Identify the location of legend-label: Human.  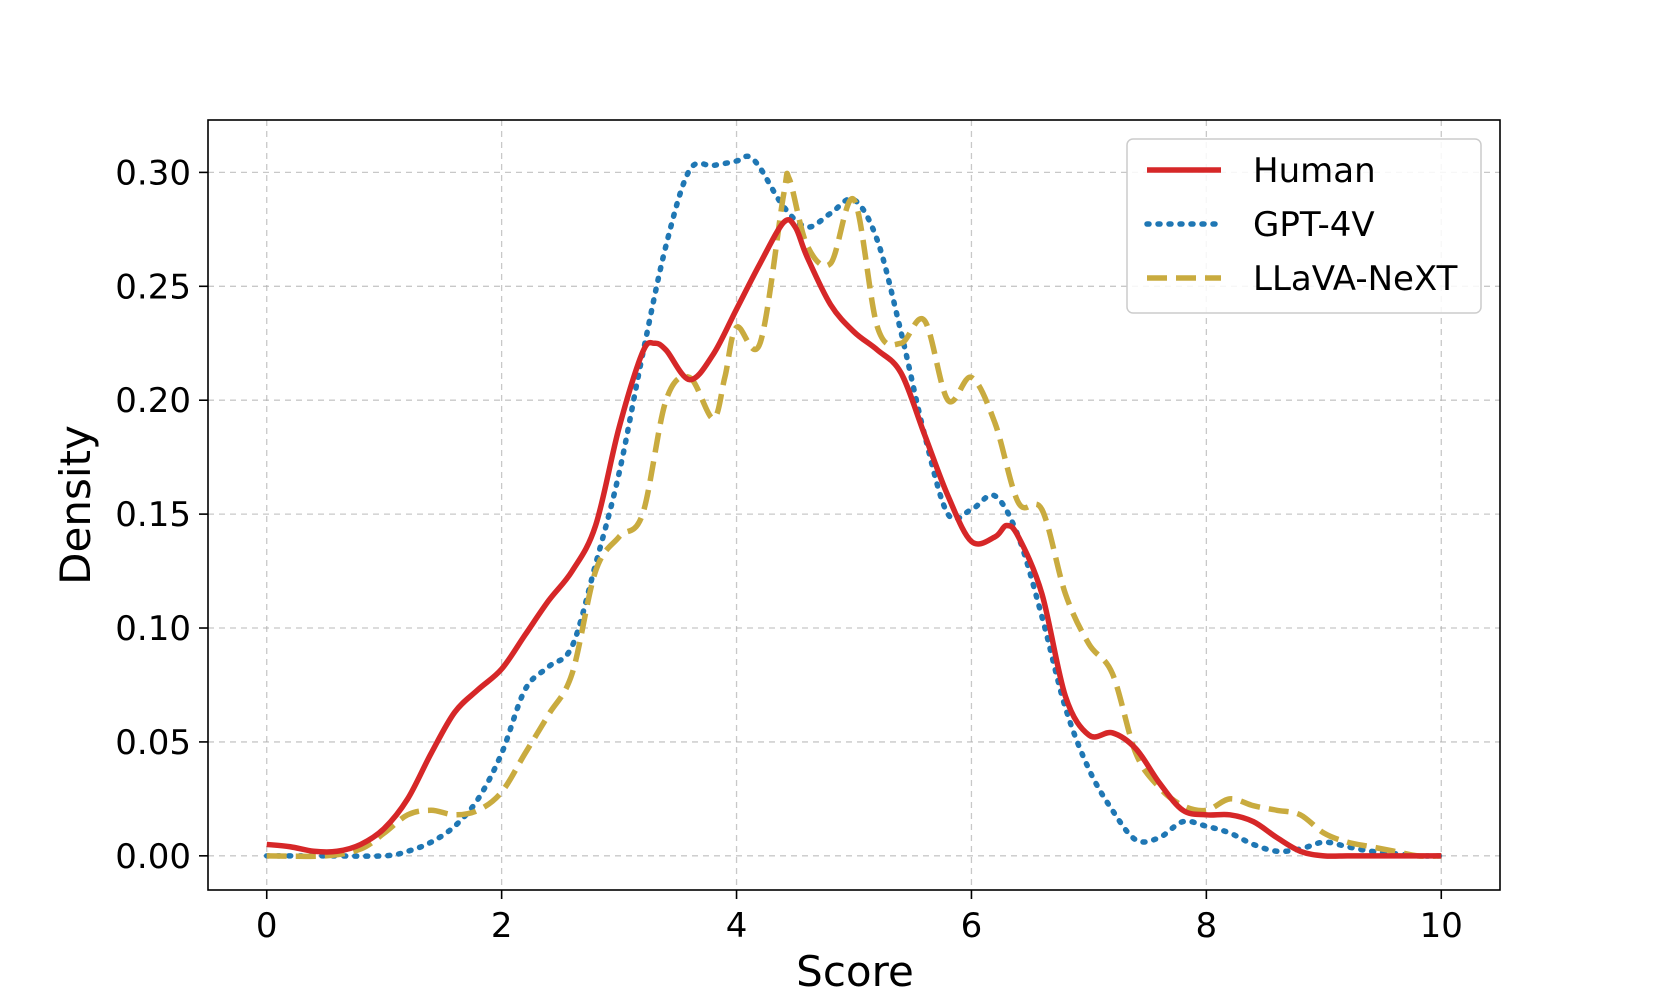
(1314, 171).